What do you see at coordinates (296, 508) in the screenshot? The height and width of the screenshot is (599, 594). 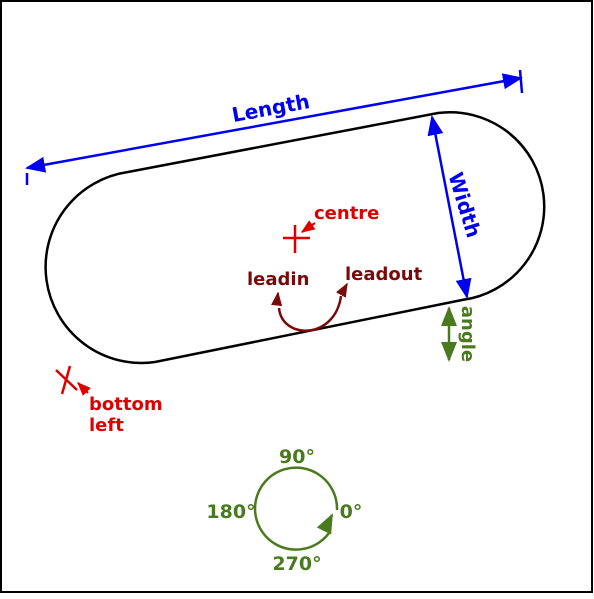 I see `angle-convention-circle` at bounding box center [296, 508].